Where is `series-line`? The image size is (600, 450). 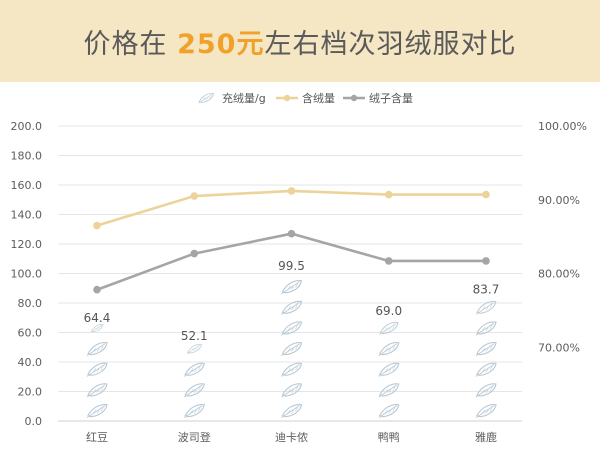
series-line is located at coordinates (291, 208).